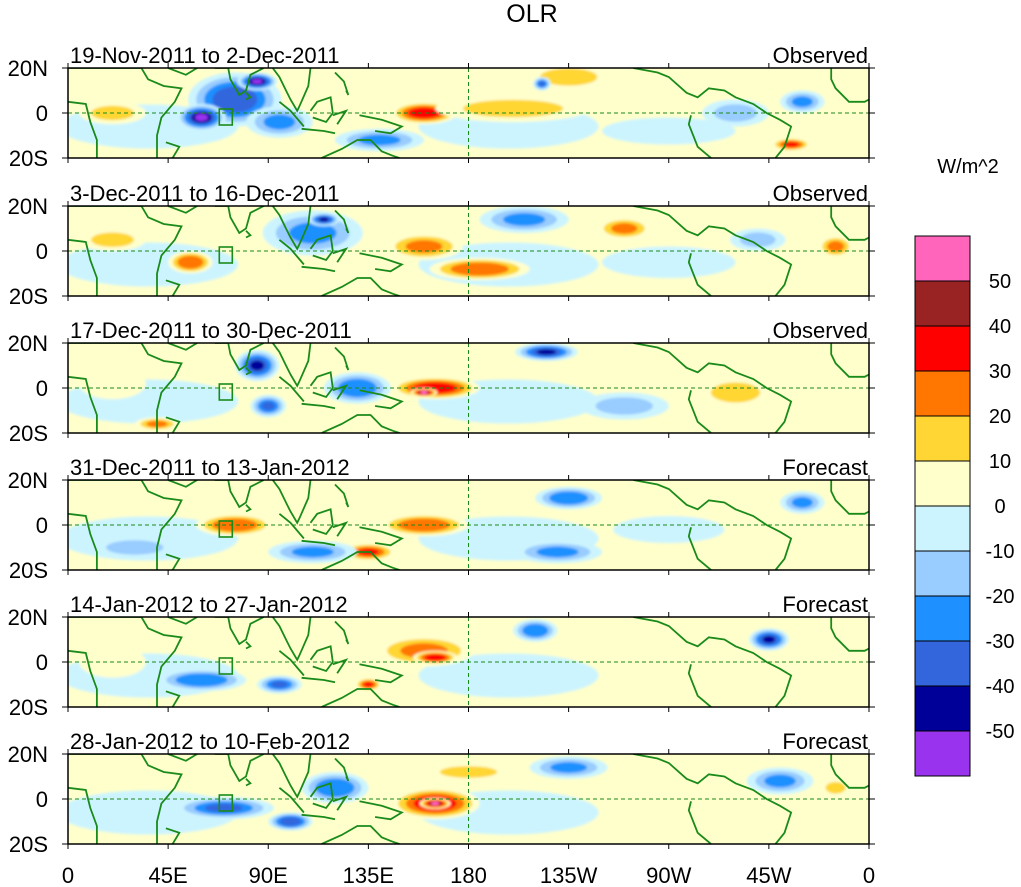  Describe the element at coordinates (204, 193) in the screenshot. I see `panel-period-label: 3-Dec-2011 to 16-Dec-2011` at that location.